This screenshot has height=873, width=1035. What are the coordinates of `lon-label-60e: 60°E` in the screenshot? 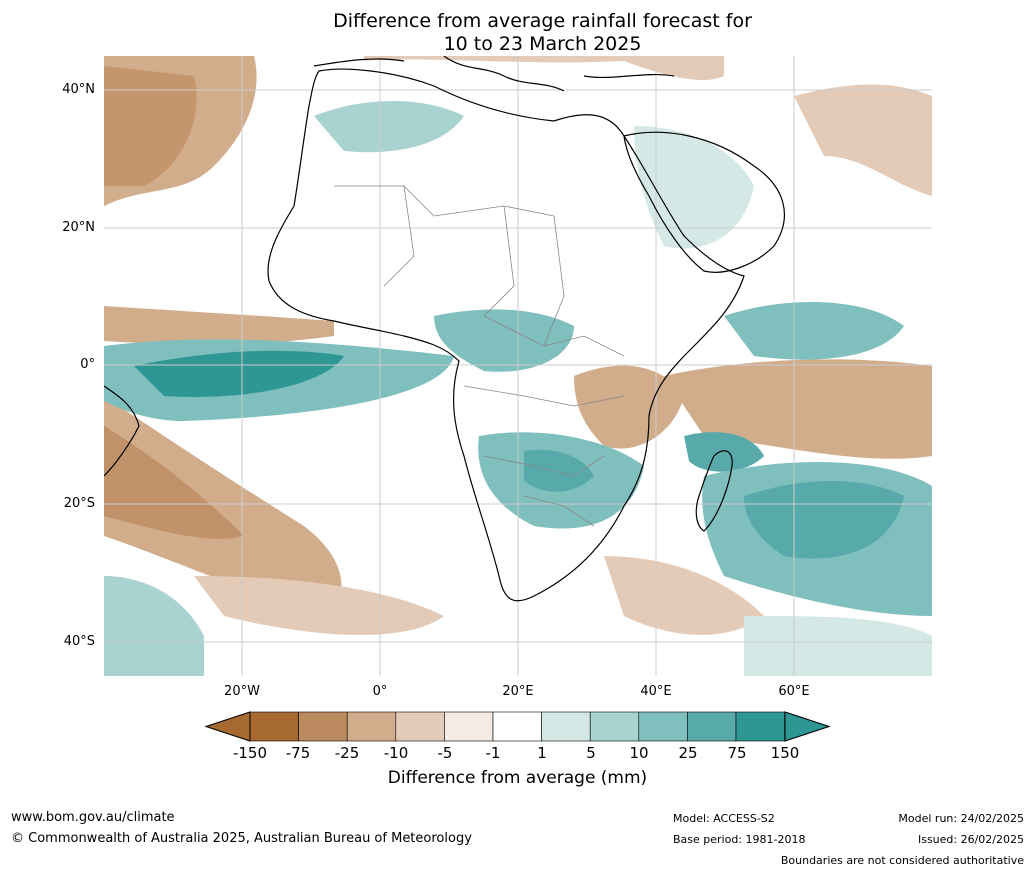 It's located at (794, 691).